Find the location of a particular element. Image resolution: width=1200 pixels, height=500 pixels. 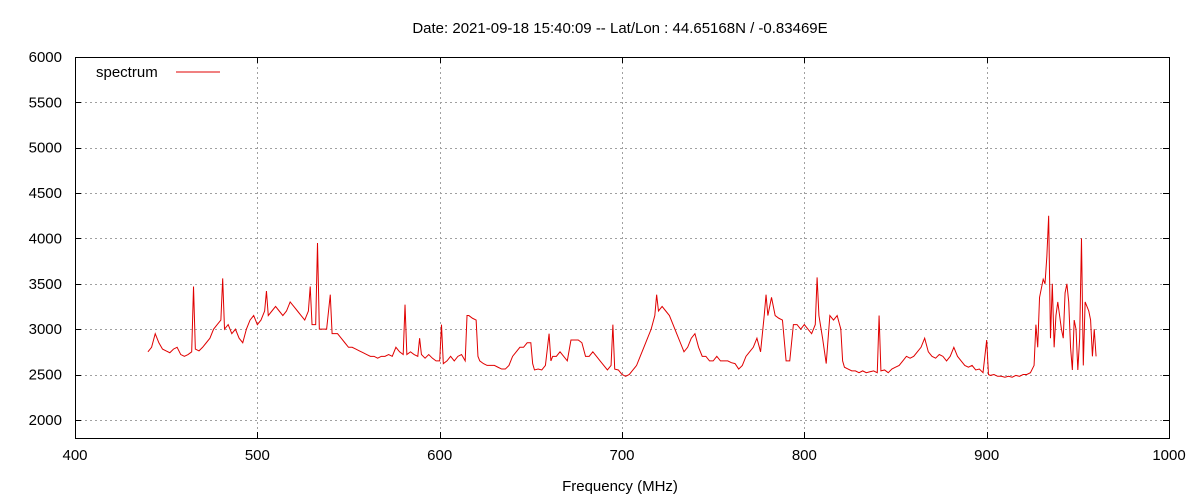

x-tick-label: 700 is located at coordinates (621, 455).